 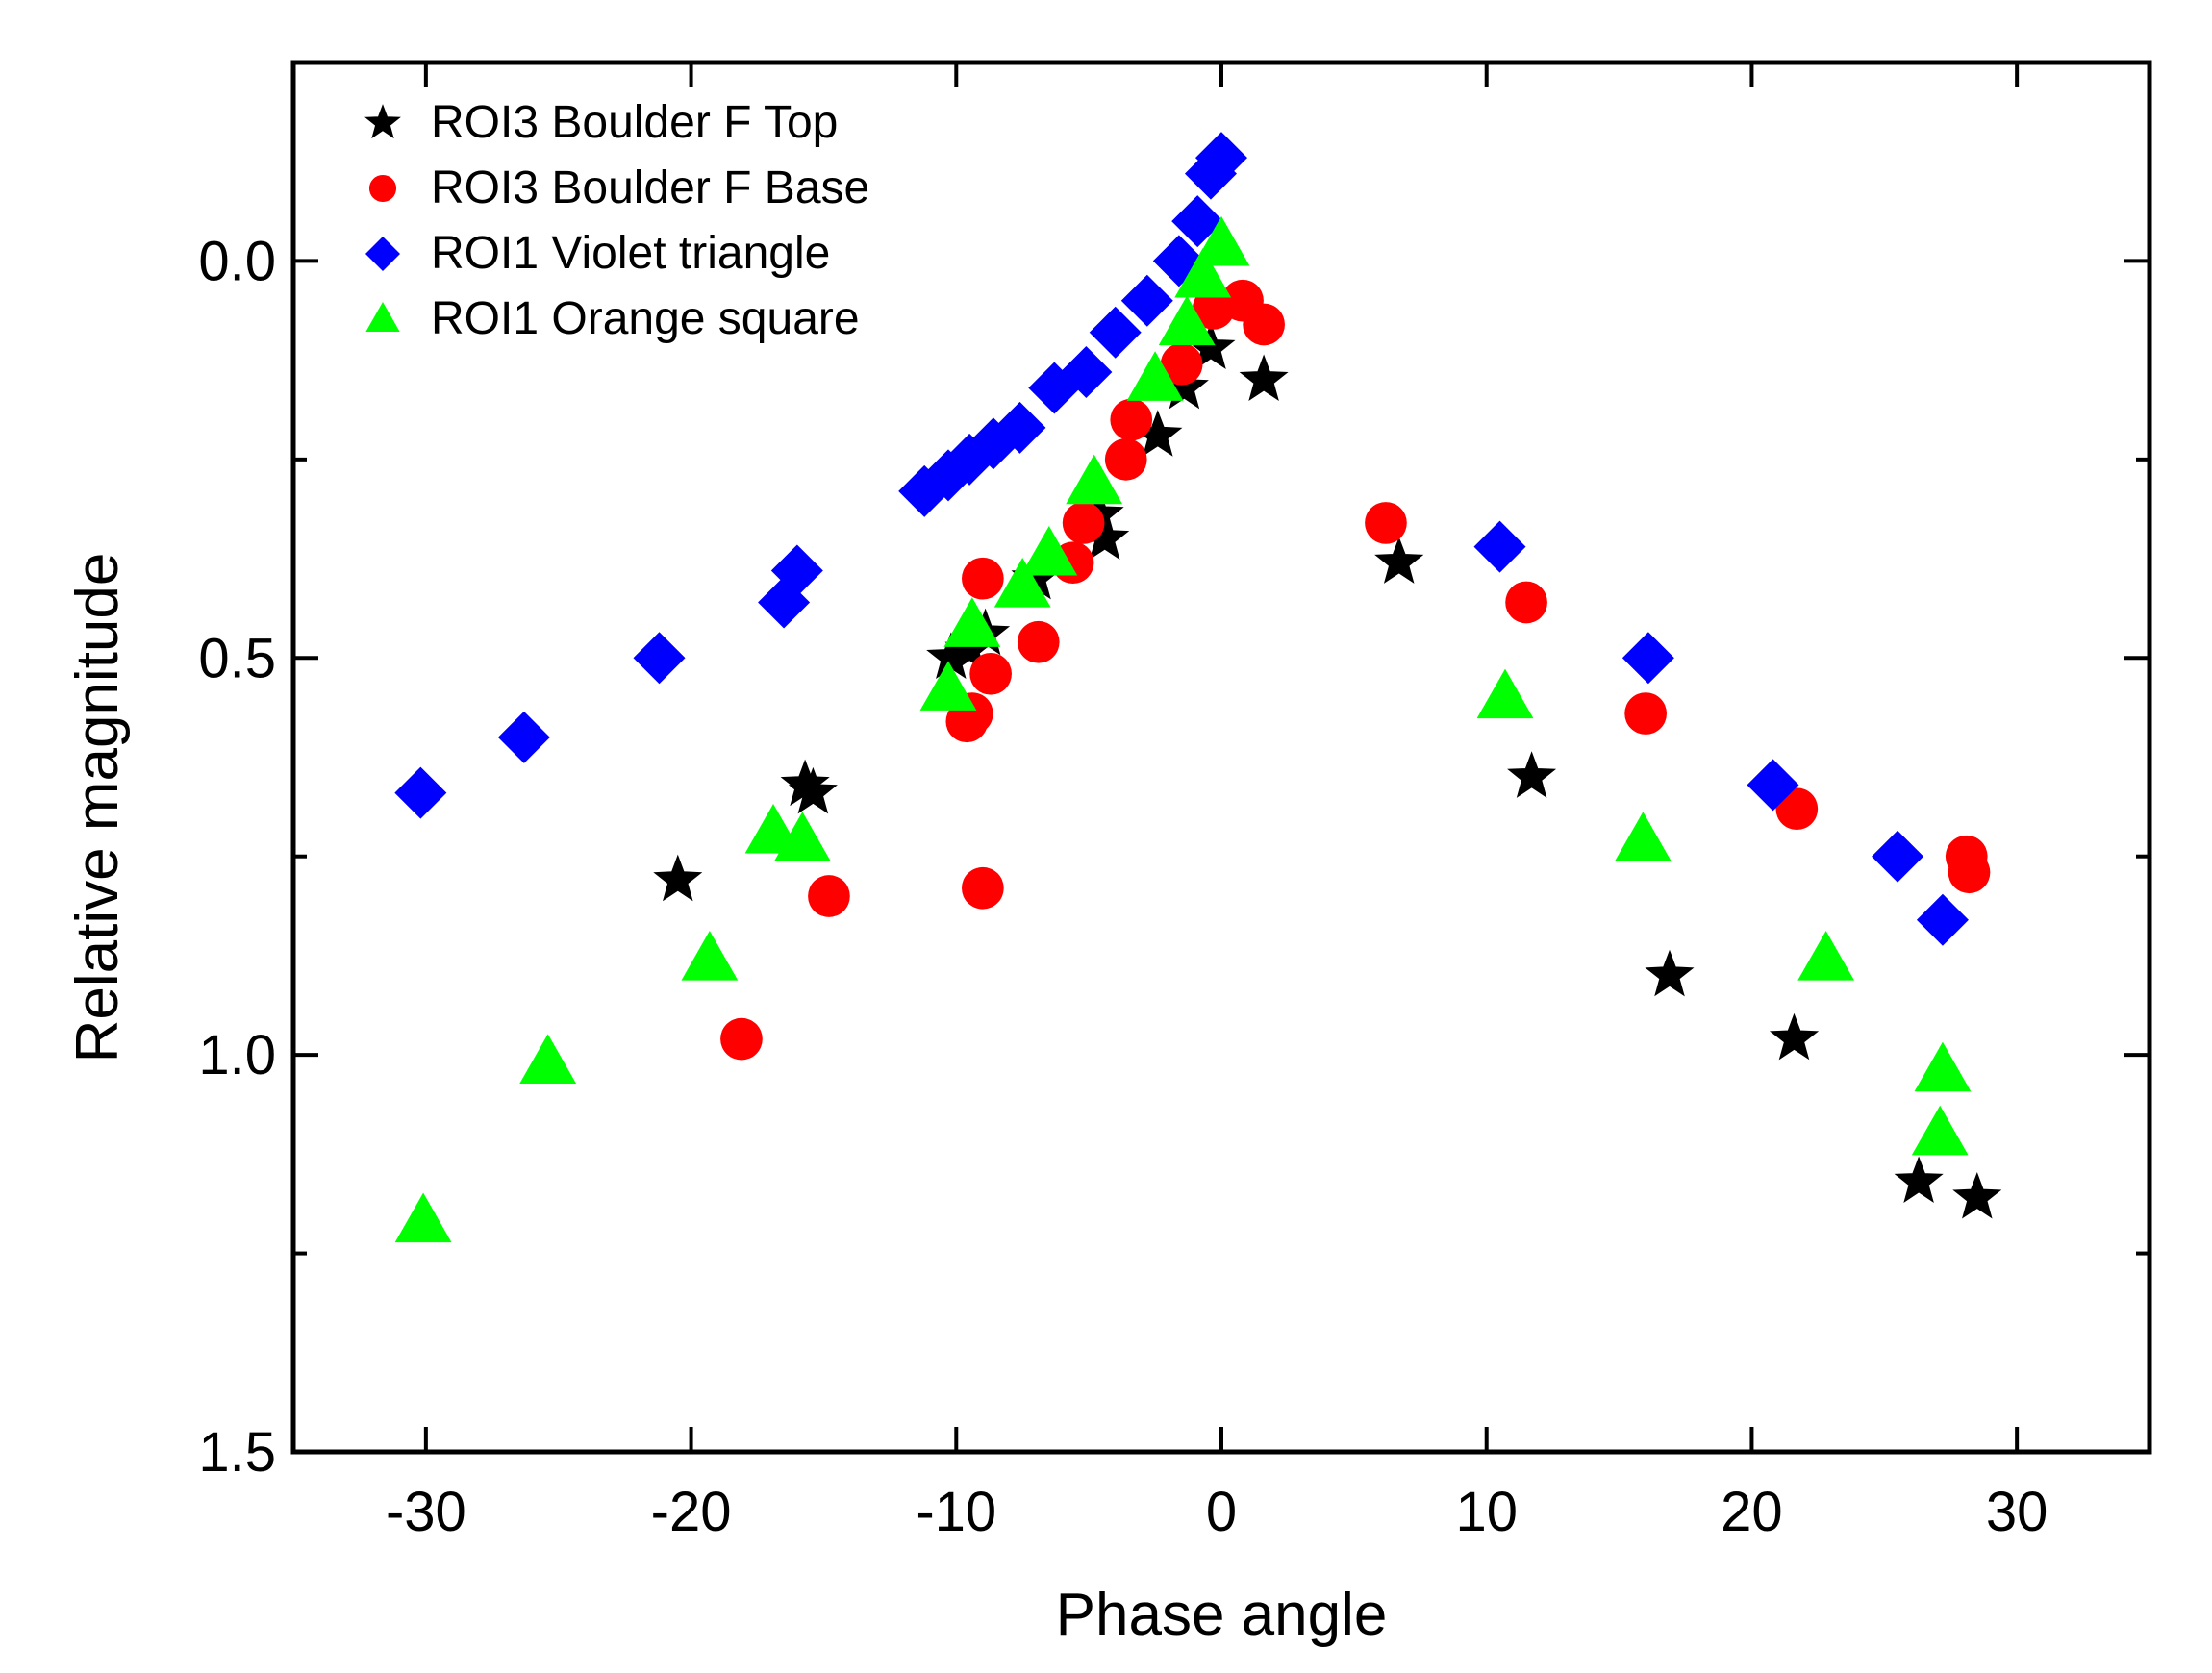 I want to click on y-tick-label: 1.0, so click(x=237, y=1055).